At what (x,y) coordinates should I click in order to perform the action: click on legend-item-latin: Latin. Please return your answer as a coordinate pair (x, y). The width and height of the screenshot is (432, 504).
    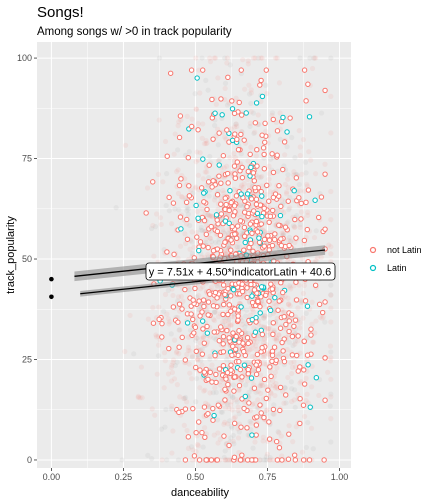
    Looking at the image, I should click on (388, 268).